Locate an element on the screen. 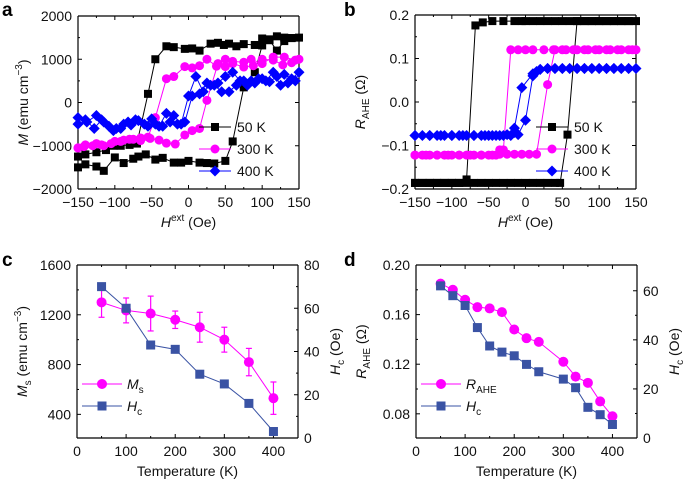  x-tick-label: 200 is located at coordinates (515, 451).